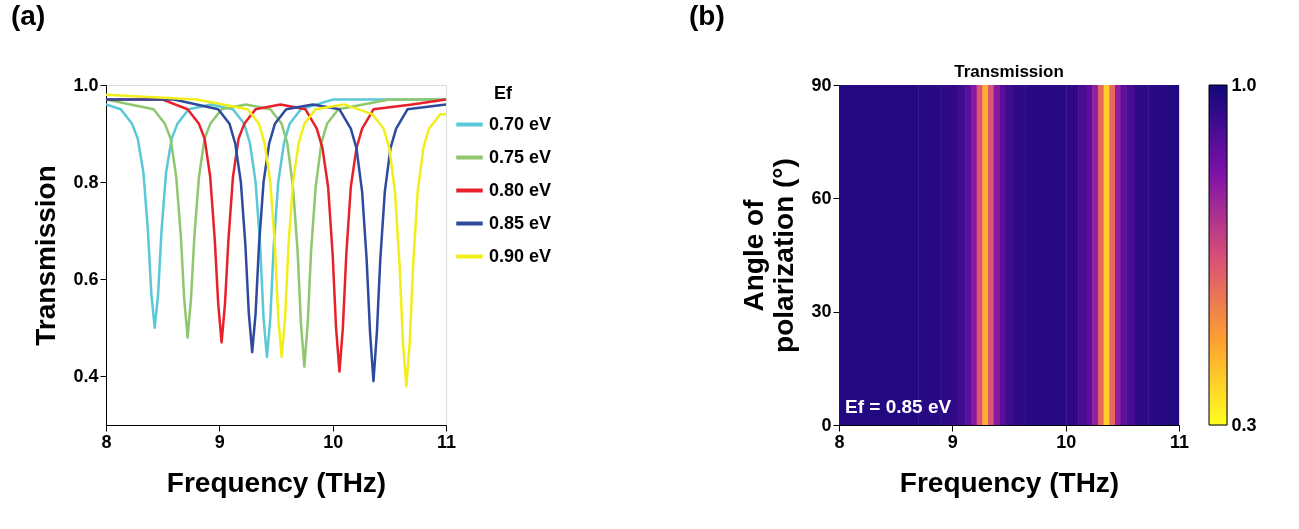 This screenshot has height=529, width=1299. What do you see at coordinates (520, 156) in the screenshot?
I see `legend-label: 0.75 eV` at bounding box center [520, 156].